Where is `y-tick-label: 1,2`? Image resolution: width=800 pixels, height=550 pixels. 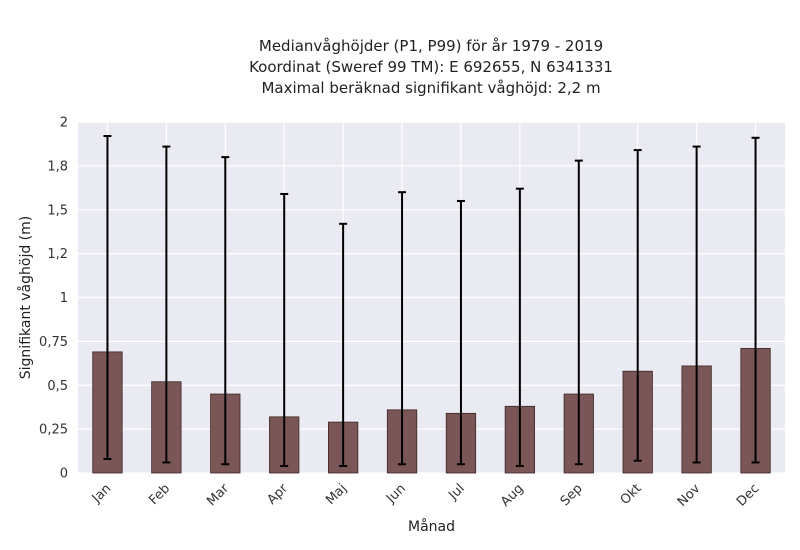 y-tick-label: 1,2 is located at coordinates (57, 254).